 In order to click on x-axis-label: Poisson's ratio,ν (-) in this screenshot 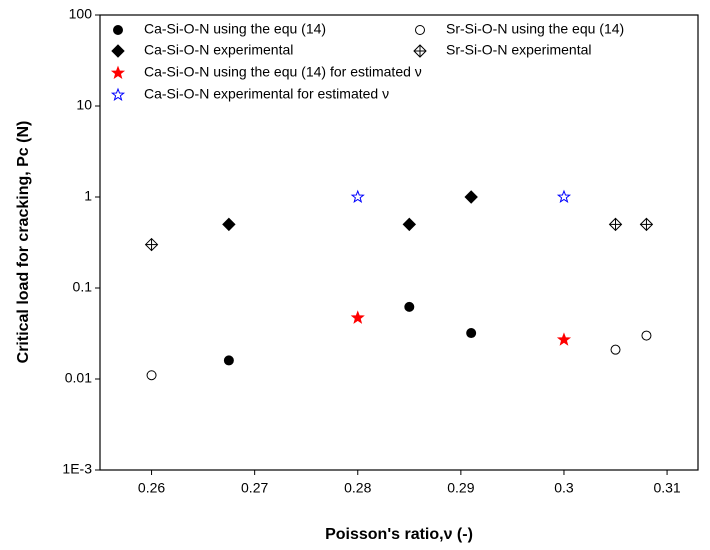, I will do `click(399, 534)`.